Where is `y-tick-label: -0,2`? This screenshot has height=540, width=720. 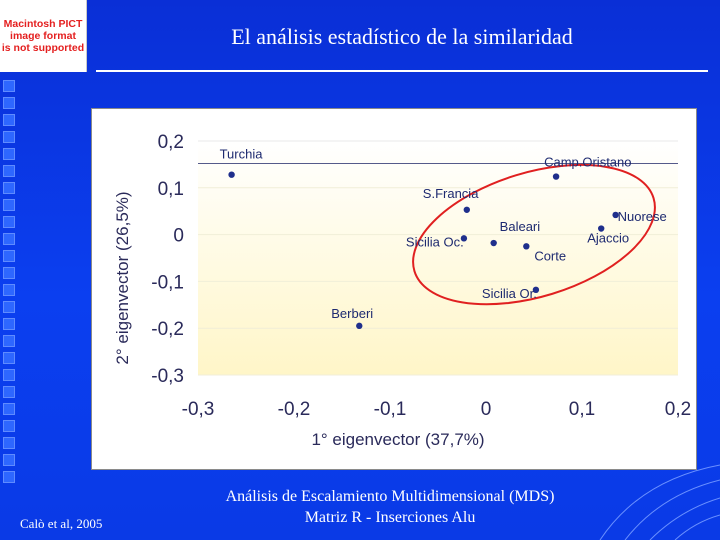
y-tick-label: -0,2 is located at coordinates (167, 329).